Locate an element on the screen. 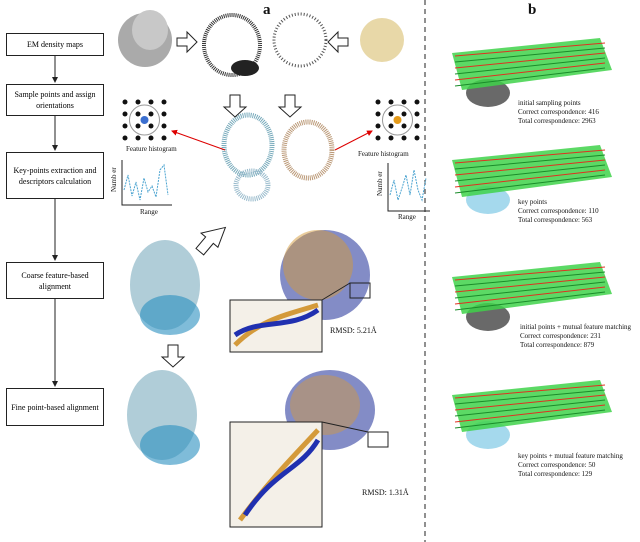  flow-step: Sample points and assign orientations is located at coordinates (55, 100).